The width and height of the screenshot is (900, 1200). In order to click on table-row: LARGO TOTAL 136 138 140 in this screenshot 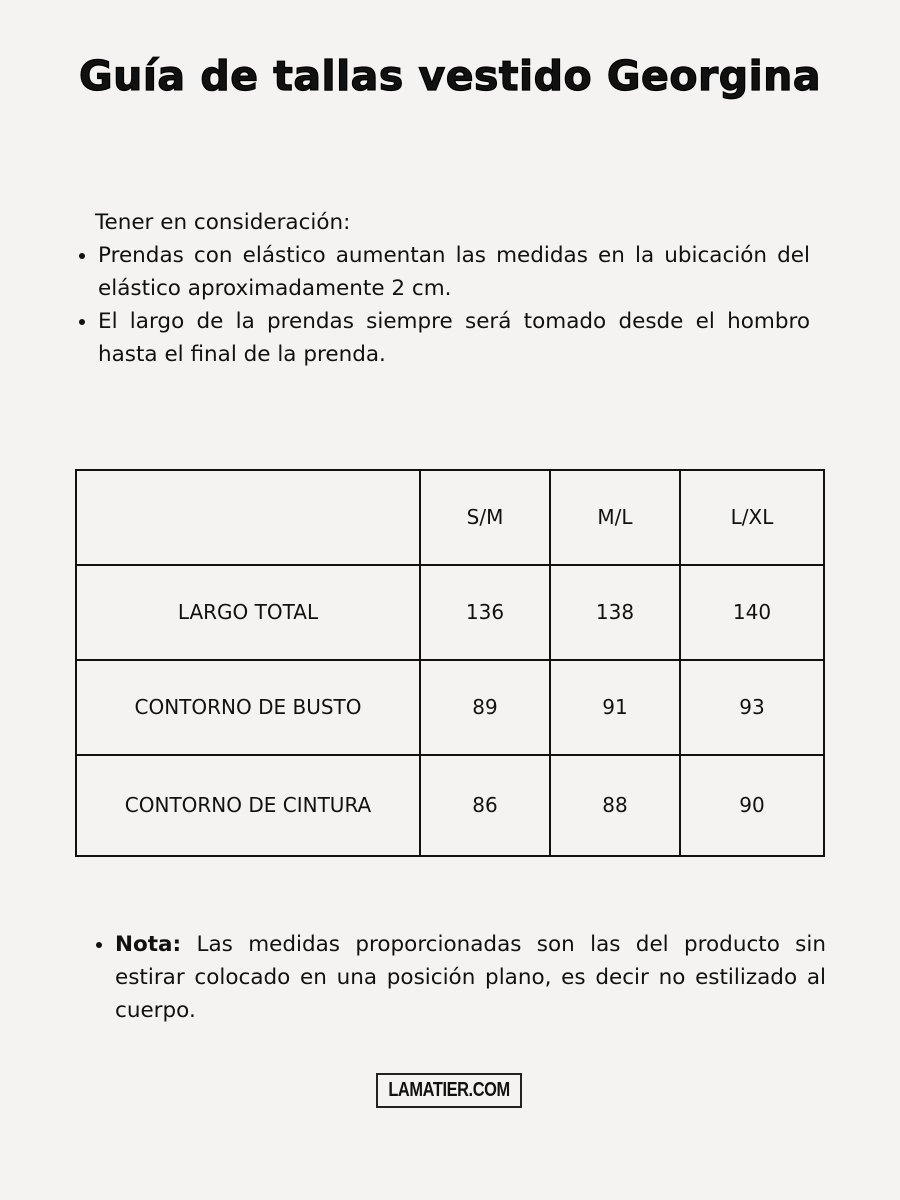, I will do `click(450, 612)`.